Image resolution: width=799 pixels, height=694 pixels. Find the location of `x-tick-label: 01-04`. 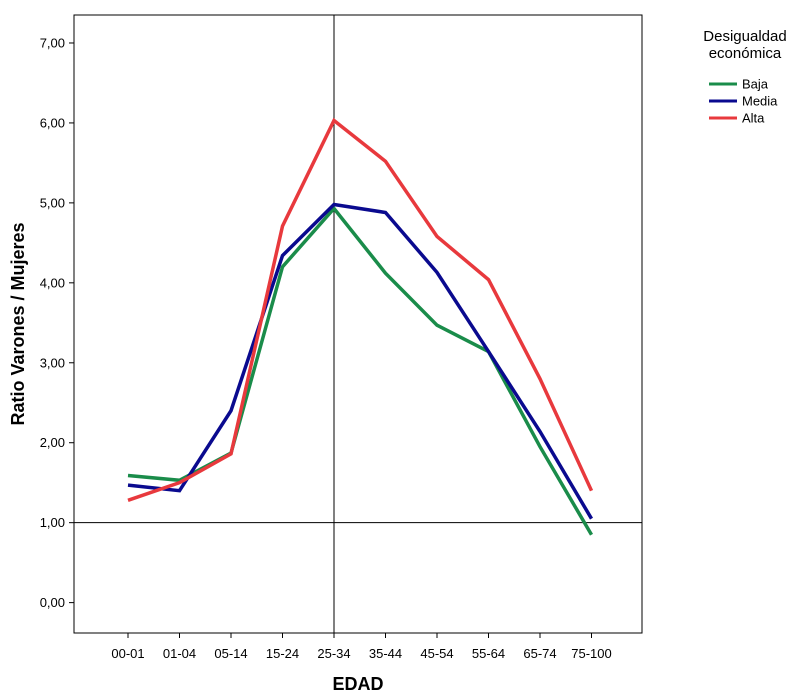

x-tick-label: 01-04 is located at coordinates (179, 653).